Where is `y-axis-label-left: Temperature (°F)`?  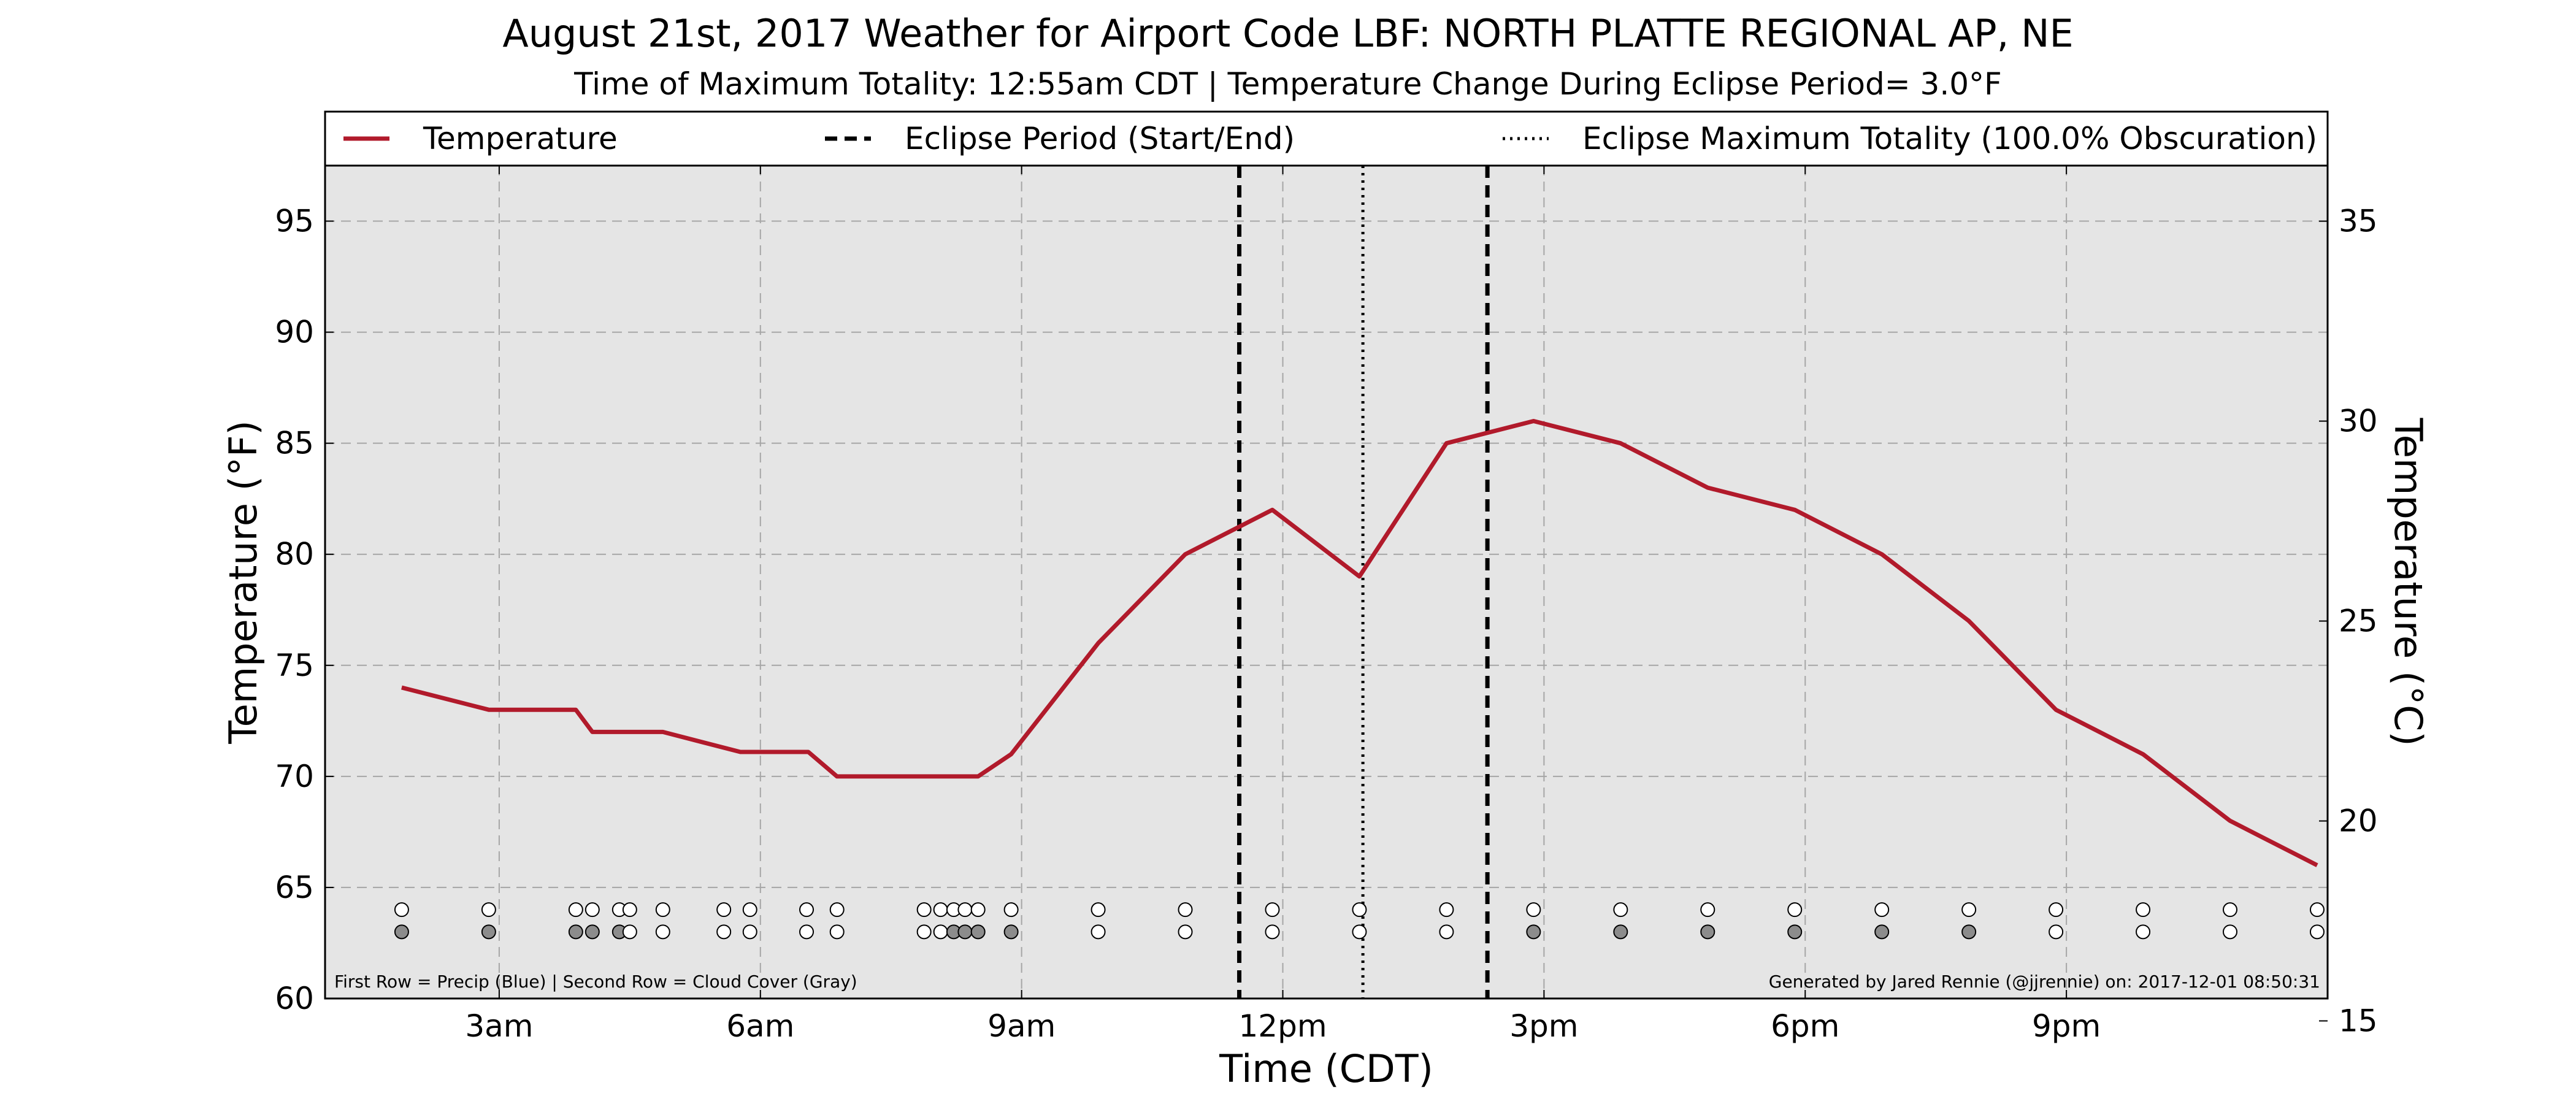 y-axis-label-left: Temperature (°F) is located at coordinates (243, 582).